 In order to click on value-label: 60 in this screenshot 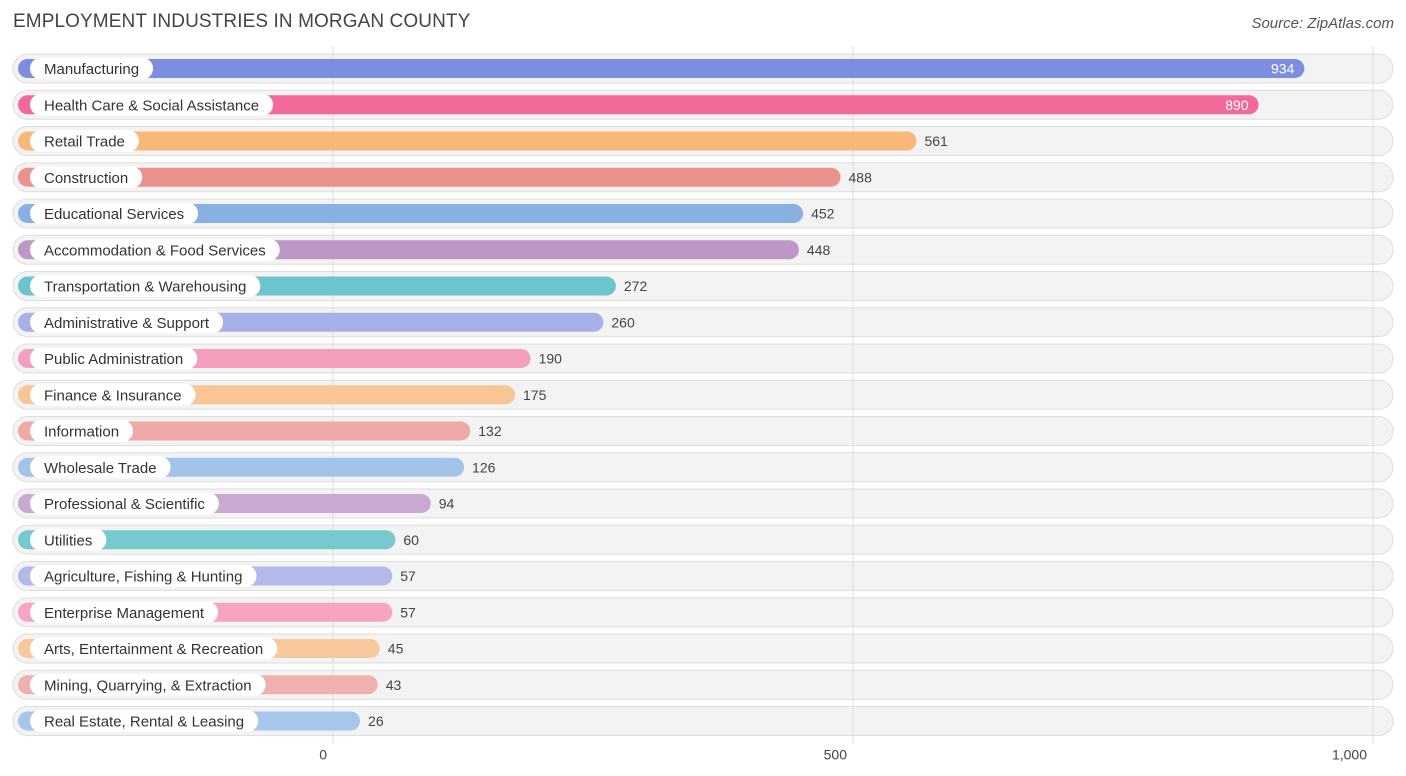, I will do `click(411, 540)`.